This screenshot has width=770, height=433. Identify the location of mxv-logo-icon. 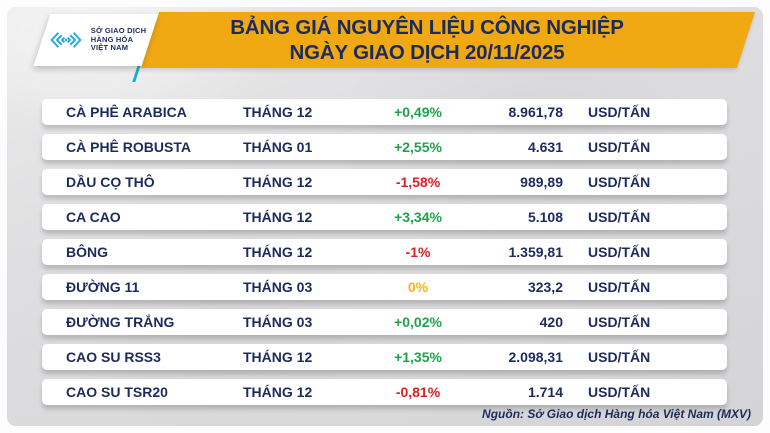
(66, 40).